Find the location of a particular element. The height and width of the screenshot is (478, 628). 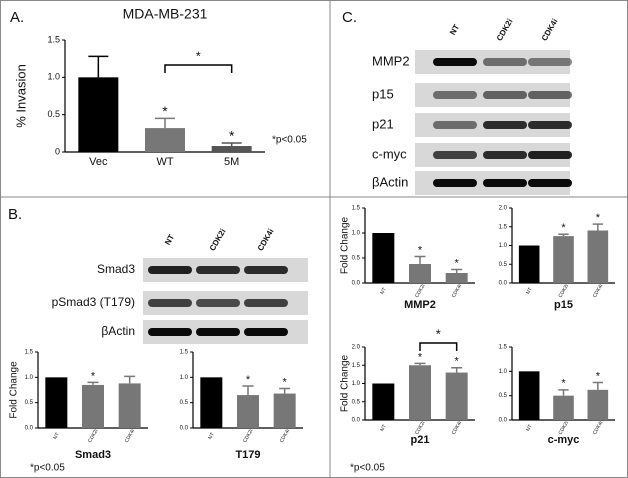

y-axis-label: % Invasion is located at coordinates (20, 96).